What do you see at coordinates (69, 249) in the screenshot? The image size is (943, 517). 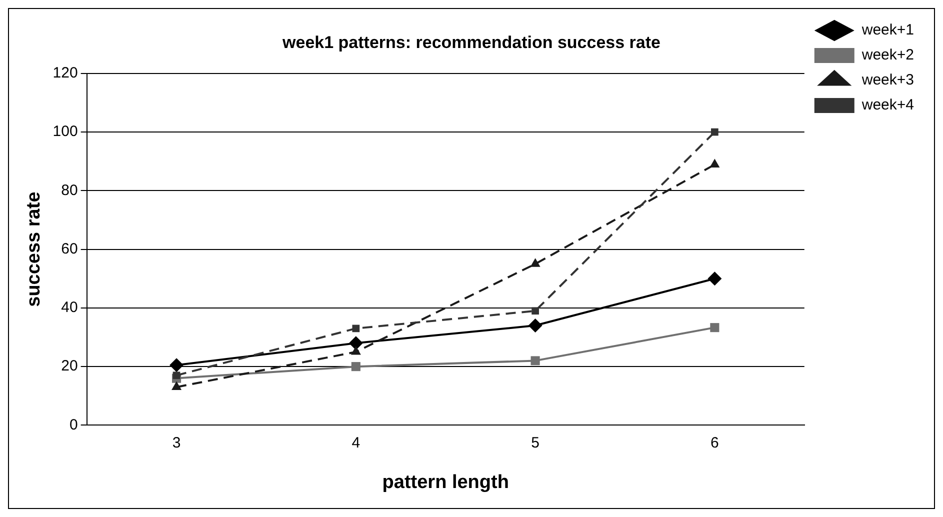 I see `y-tick-label: 60` at bounding box center [69, 249].